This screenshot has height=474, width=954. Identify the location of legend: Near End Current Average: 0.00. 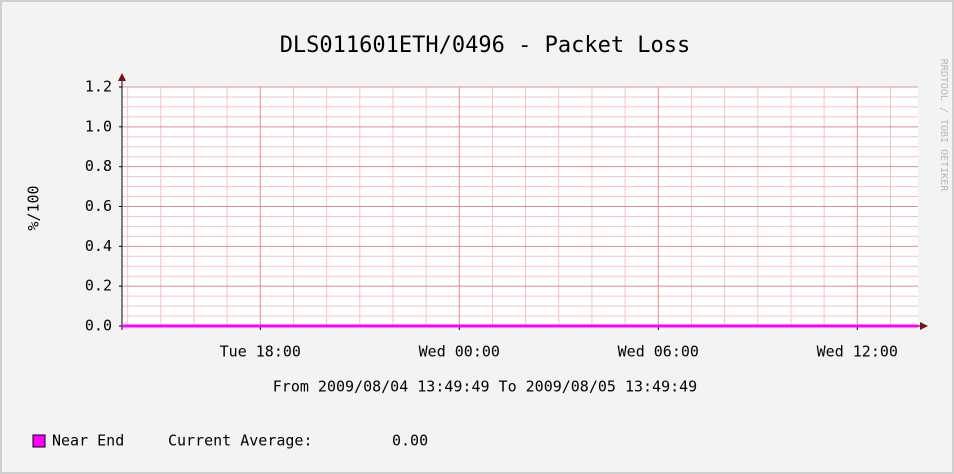
(230, 441).